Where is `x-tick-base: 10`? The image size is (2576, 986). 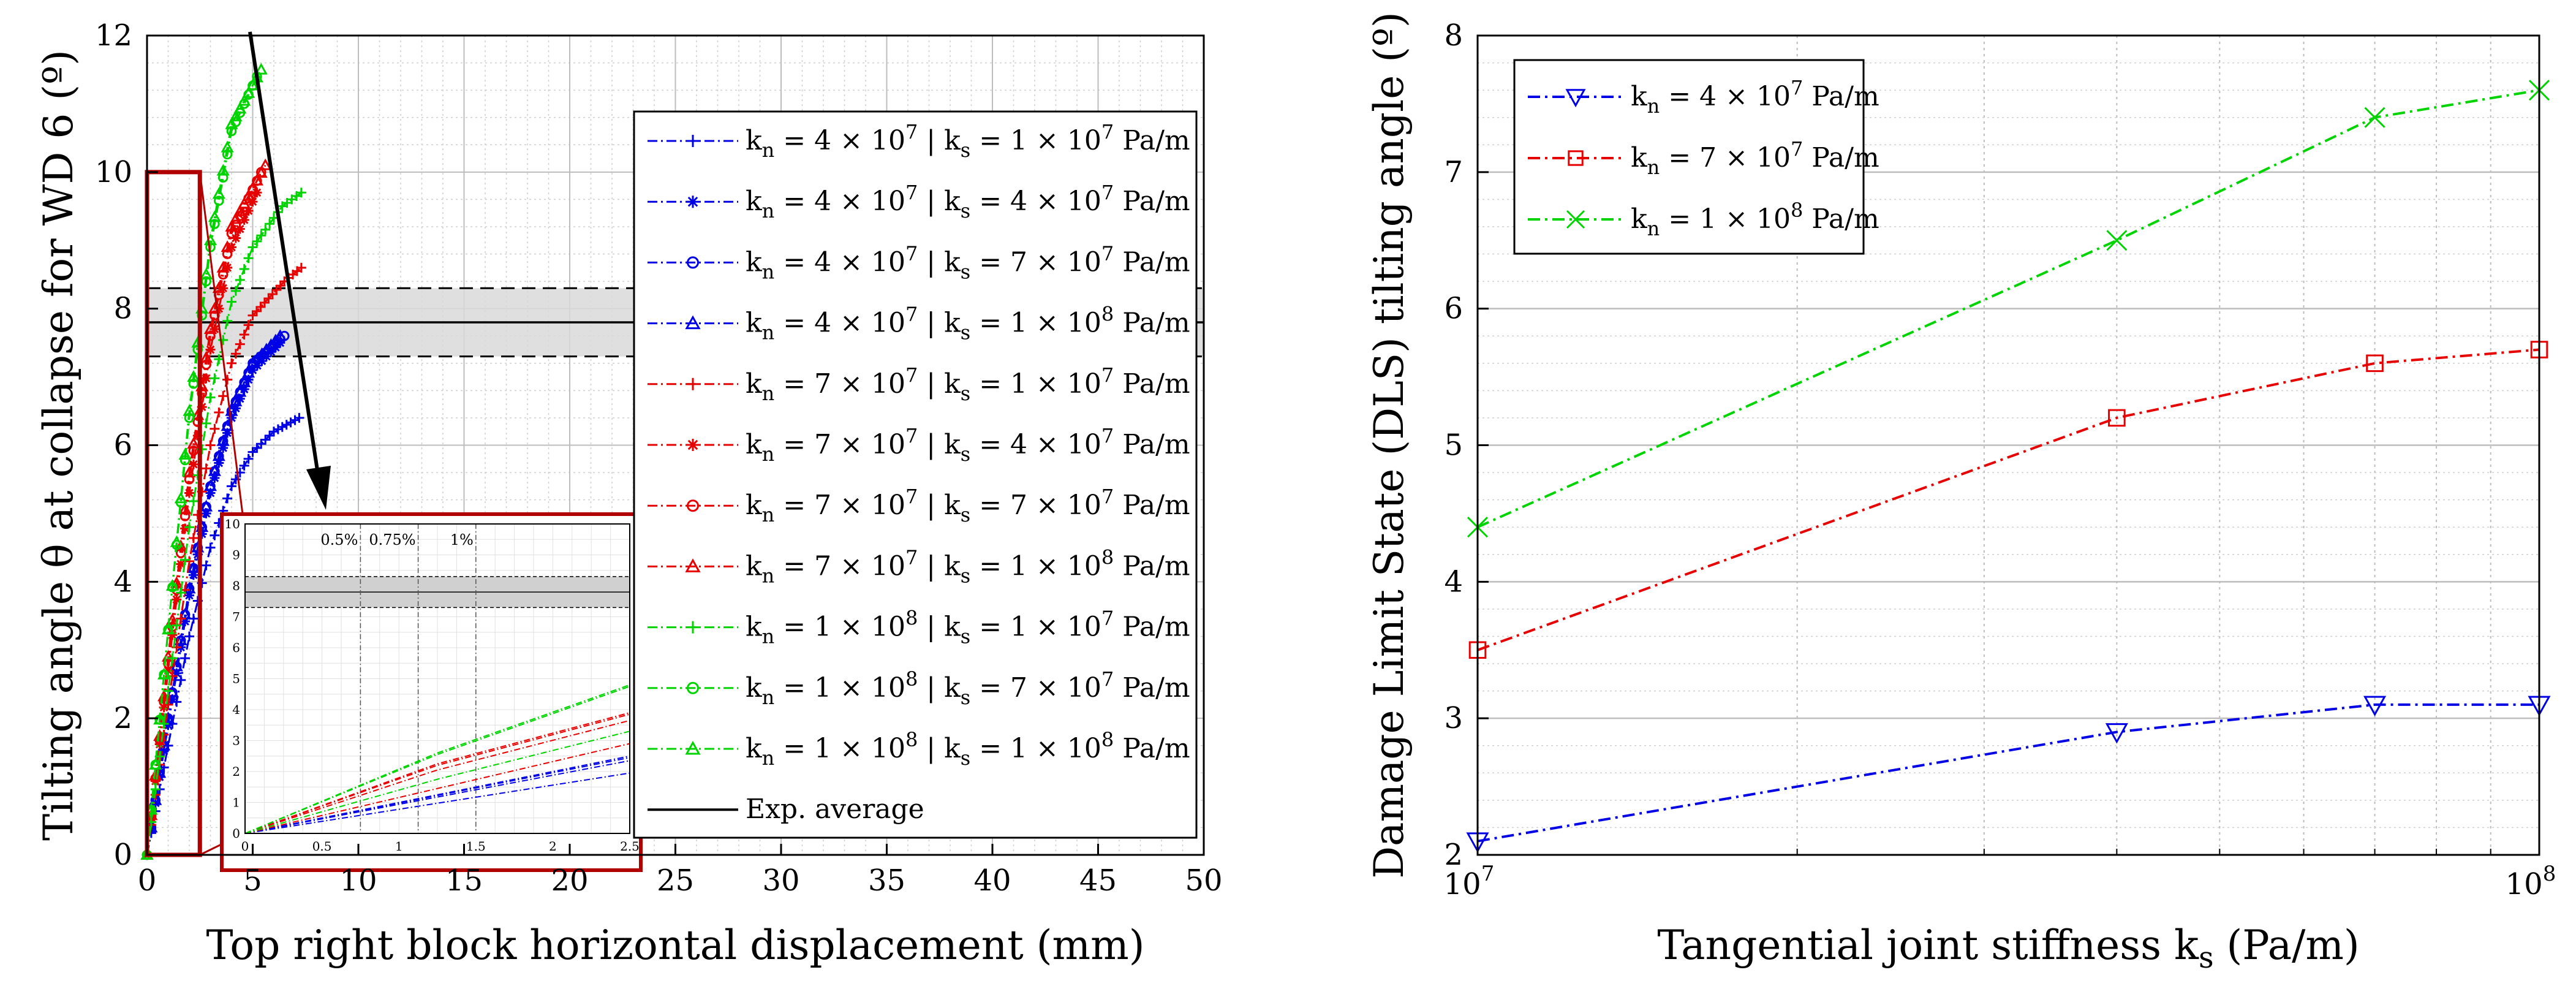
x-tick-base: 10 is located at coordinates (1462, 884).